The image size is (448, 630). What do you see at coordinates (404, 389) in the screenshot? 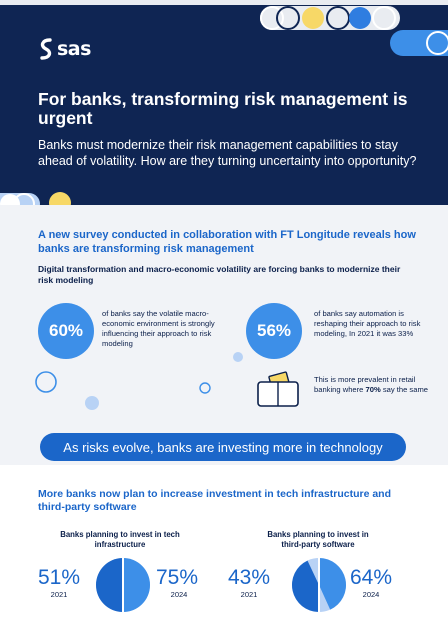
I see `retail-note-after: say the same` at bounding box center [404, 389].